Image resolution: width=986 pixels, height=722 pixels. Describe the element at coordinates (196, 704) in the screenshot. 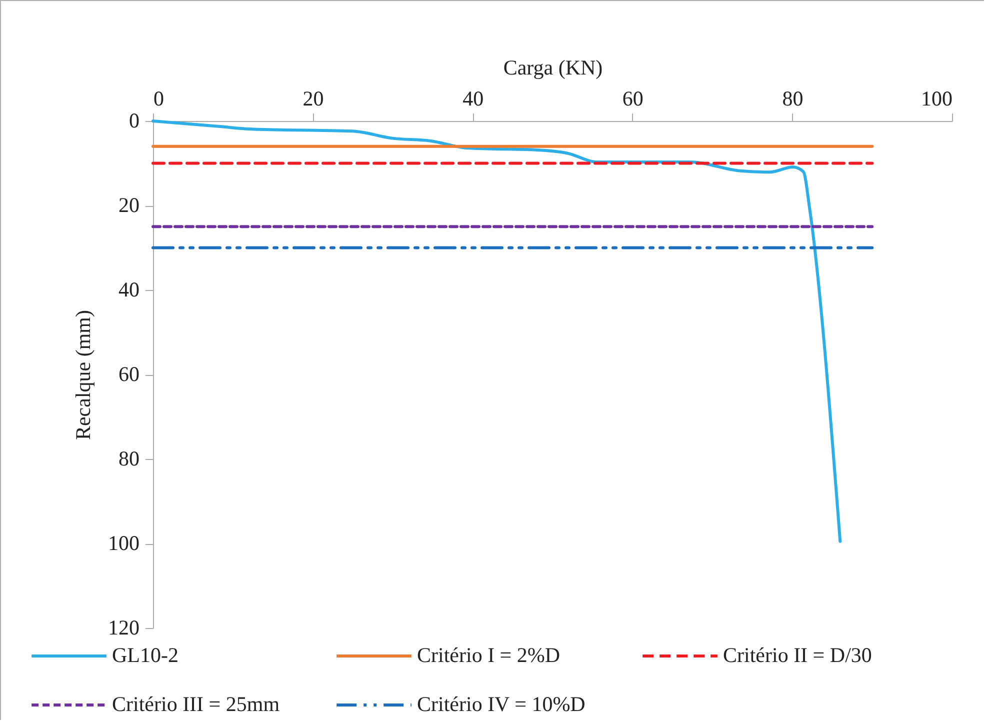

I see `legend-label: Critério III = 25mm` at that location.